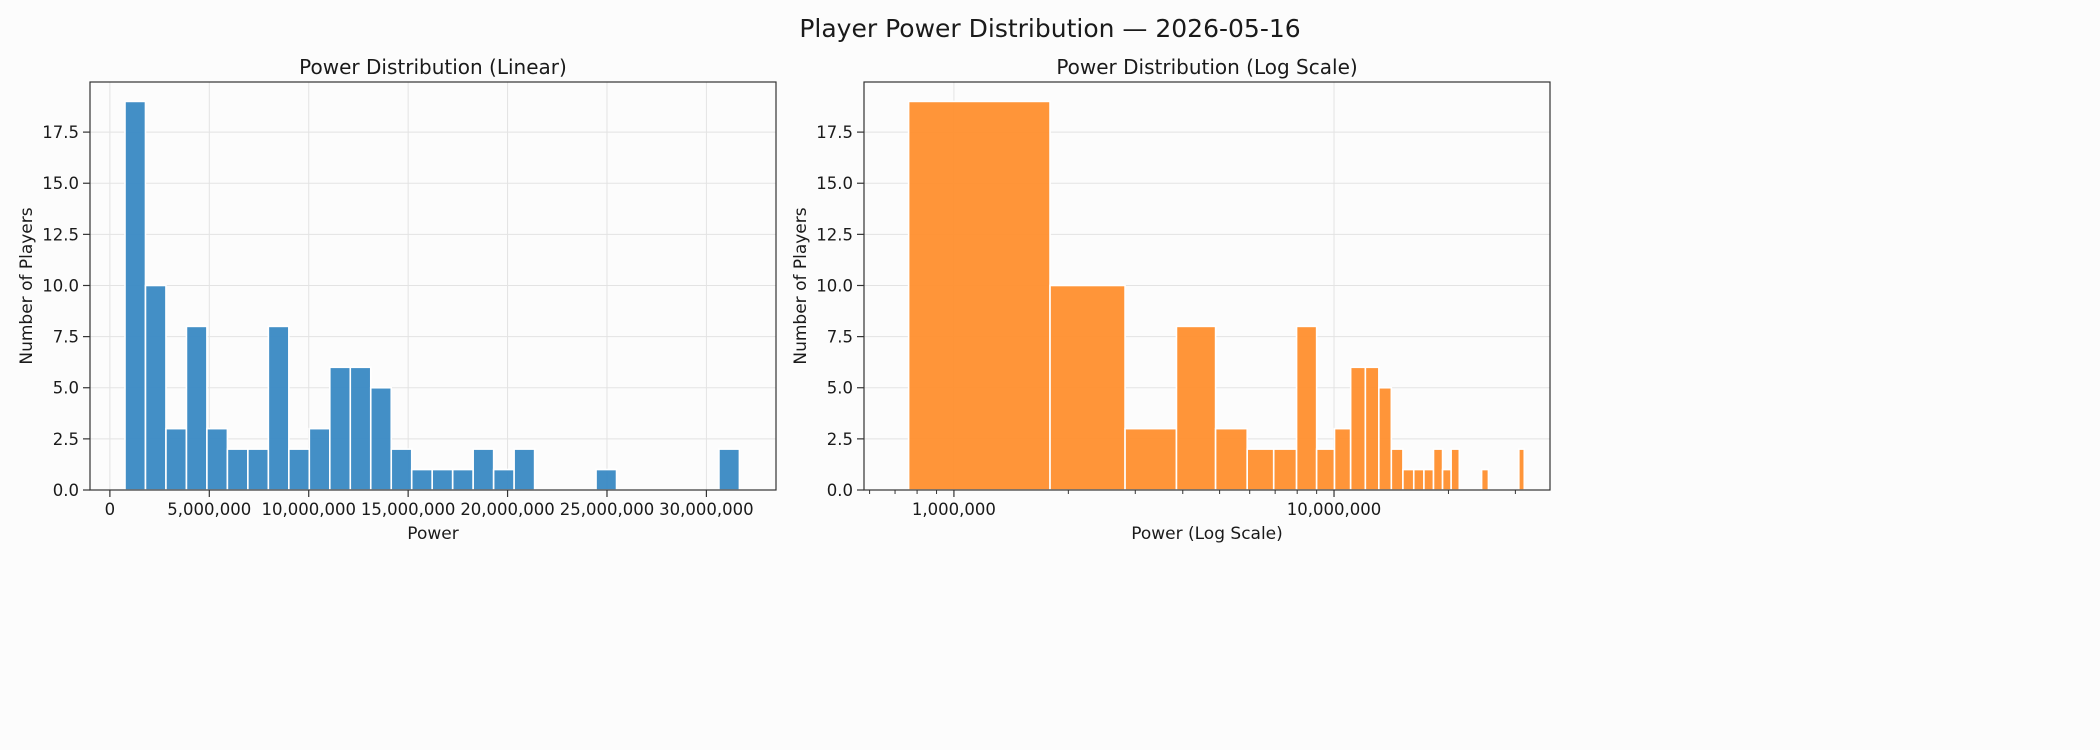  What do you see at coordinates (66, 311) in the screenshot?
I see `linear-y-ticks: 0.0 2.5 5.0 7.5 10.0 12.5 15.0 17.5` at bounding box center [66, 311].